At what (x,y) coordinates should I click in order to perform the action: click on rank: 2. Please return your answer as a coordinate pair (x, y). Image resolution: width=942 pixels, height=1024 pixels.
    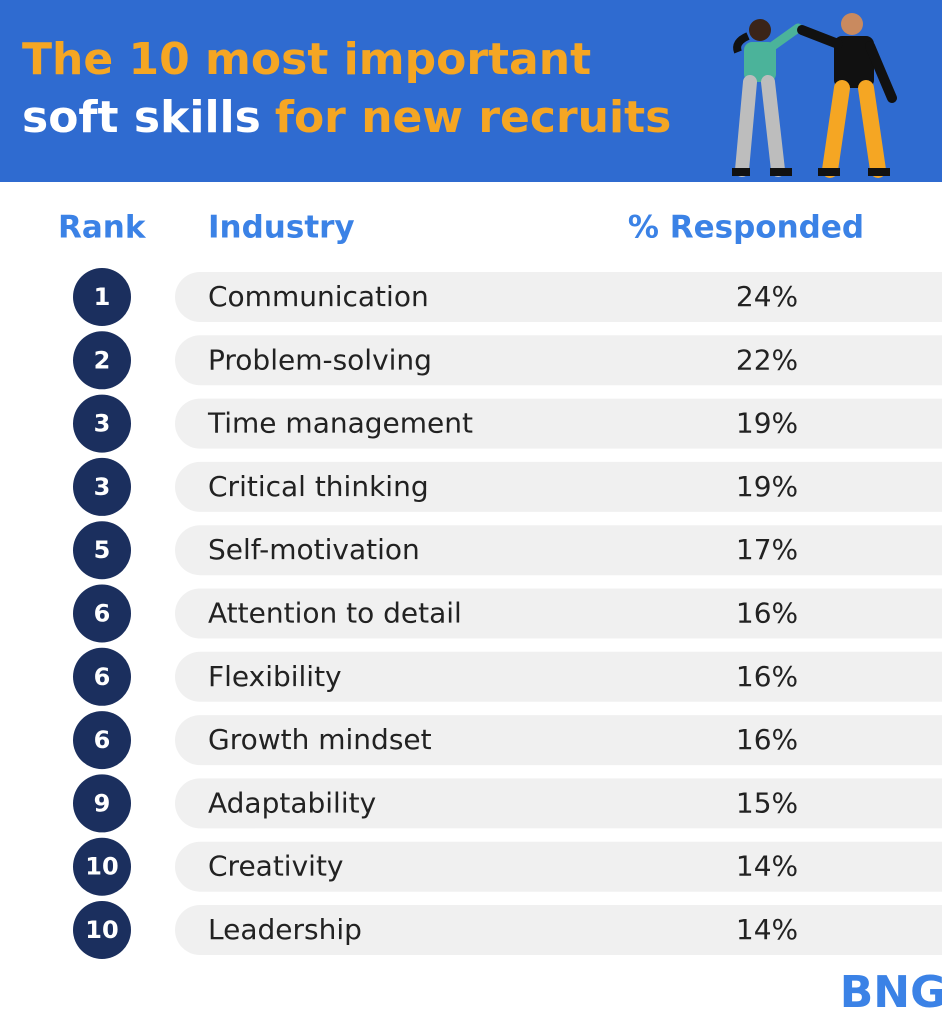
    Looking at the image, I should click on (102, 360).